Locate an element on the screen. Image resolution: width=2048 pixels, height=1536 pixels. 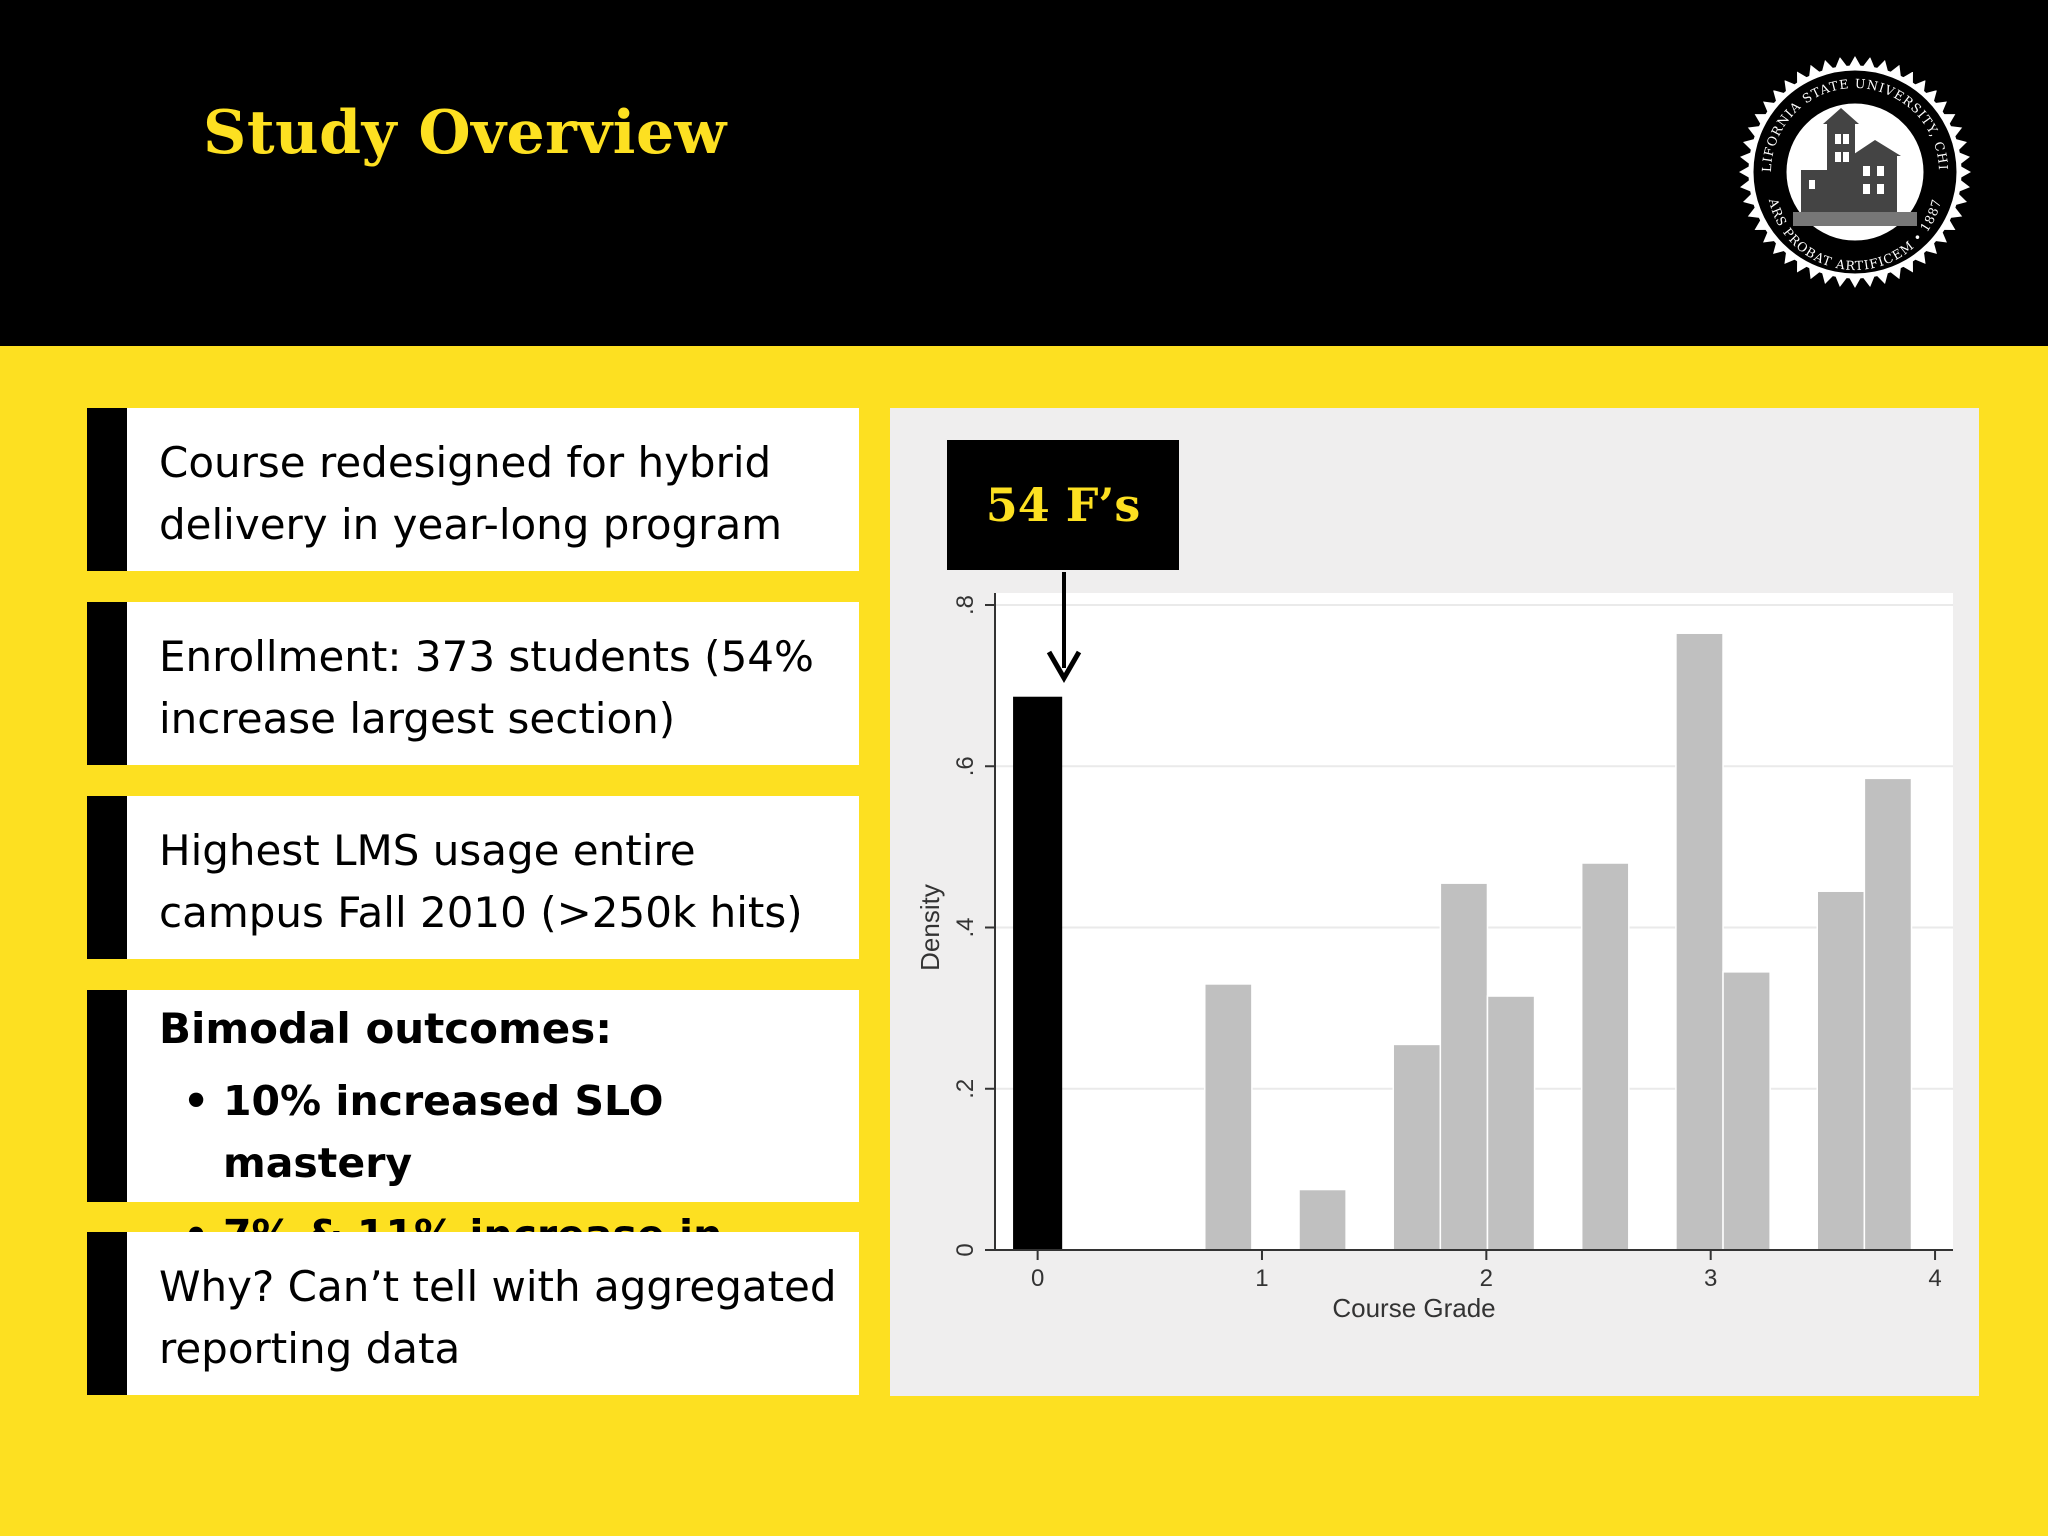
x-axis-label: Course Grade is located at coordinates (1413, 1308).